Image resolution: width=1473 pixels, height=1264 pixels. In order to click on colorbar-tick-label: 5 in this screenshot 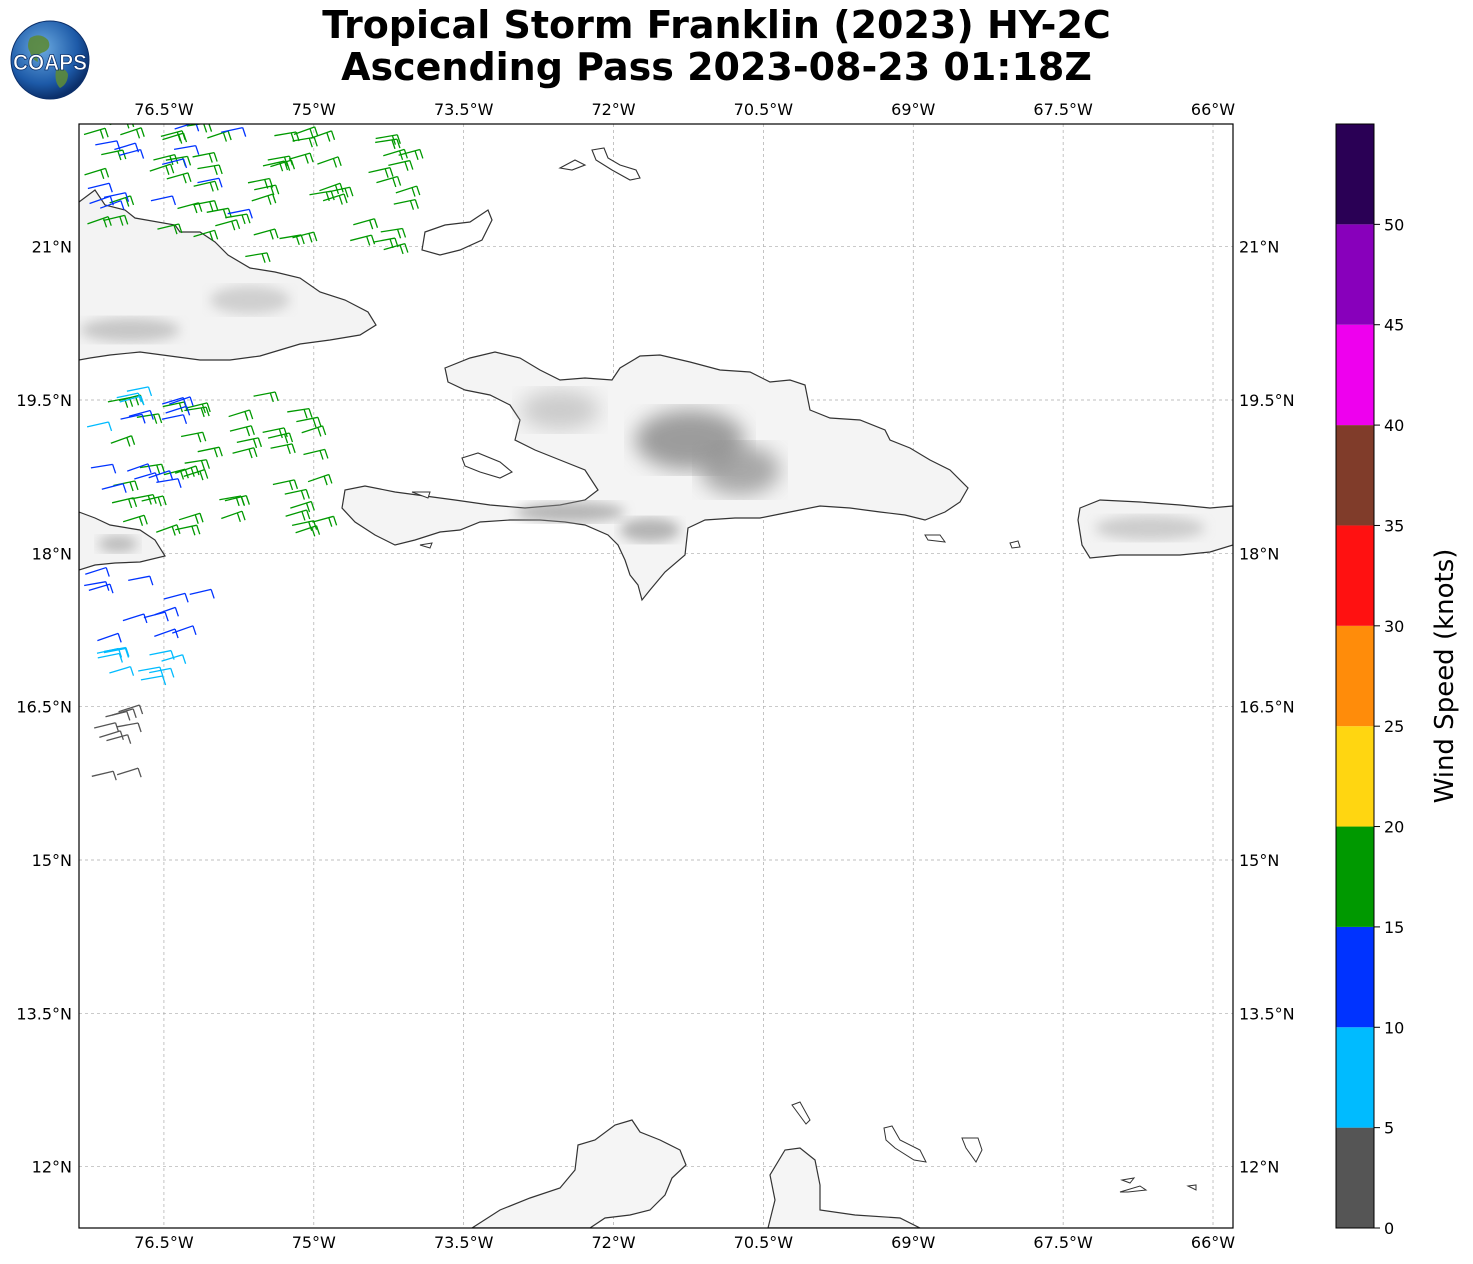, I will do `click(1389, 1128)`.